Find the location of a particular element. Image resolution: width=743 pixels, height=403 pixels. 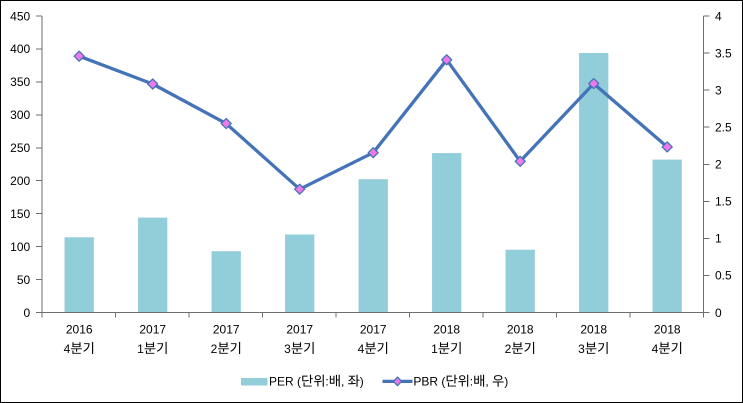

svg-text: 250 is located at coordinates (20, 148).